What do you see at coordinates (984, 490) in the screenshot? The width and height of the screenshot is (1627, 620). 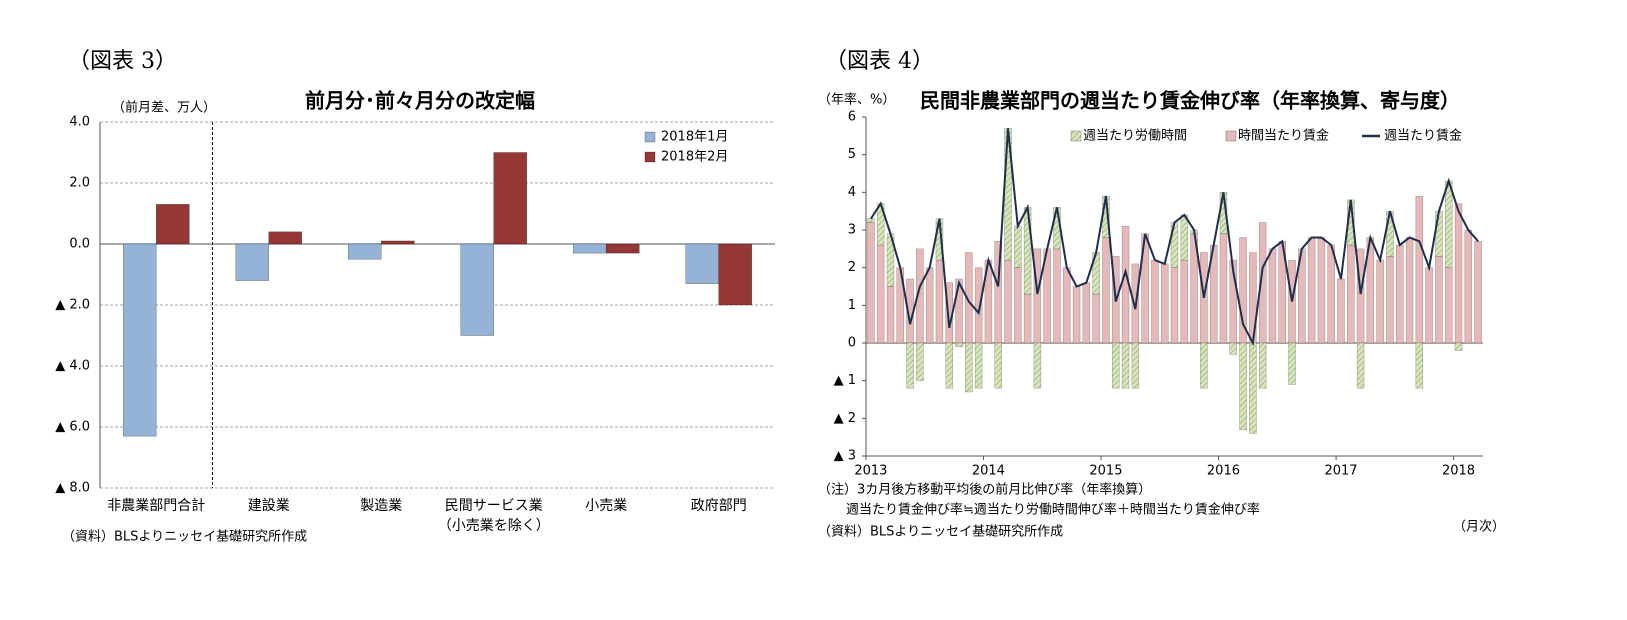 I see `note: （注）3カ月後方移動平均後の前月比伸び率（年率換算）` at bounding box center [984, 490].